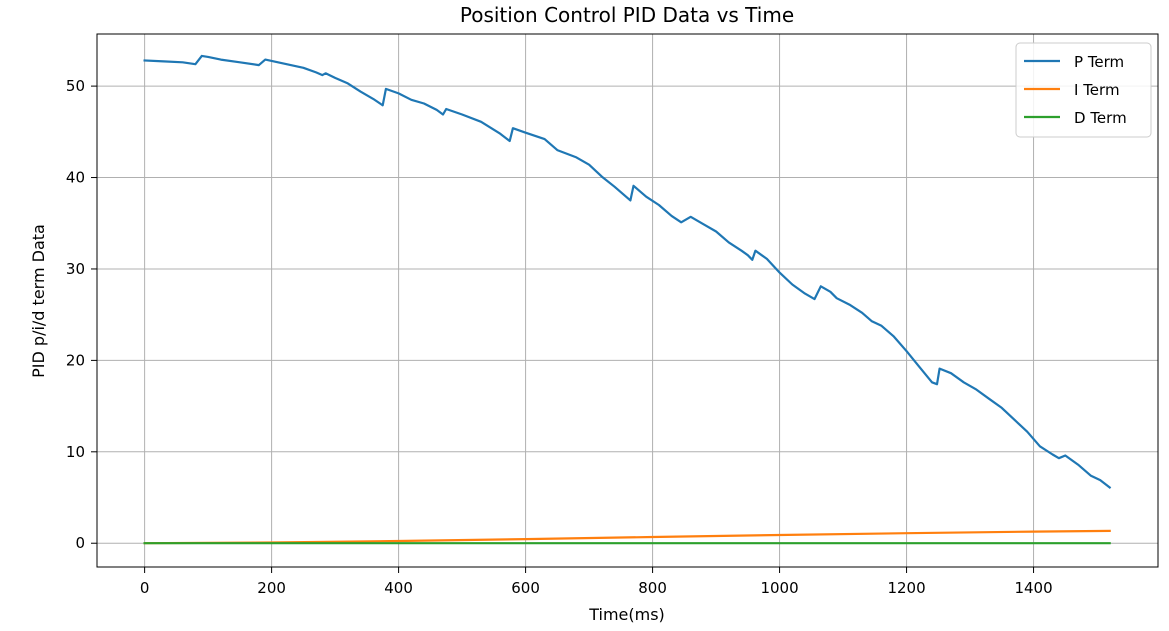  What do you see at coordinates (596, 582) in the screenshot?
I see `x-axis-ticks: 0 200 400 600 800 1000 1200 1400` at bounding box center [596, 582].